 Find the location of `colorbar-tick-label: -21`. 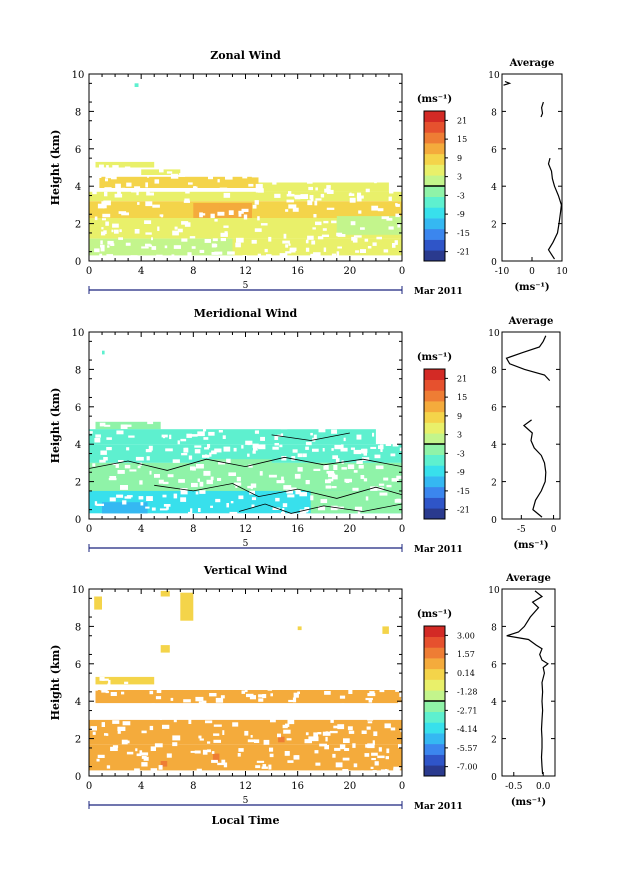

colorbar-tick-label: -21 is located at coordinates (463, 510).